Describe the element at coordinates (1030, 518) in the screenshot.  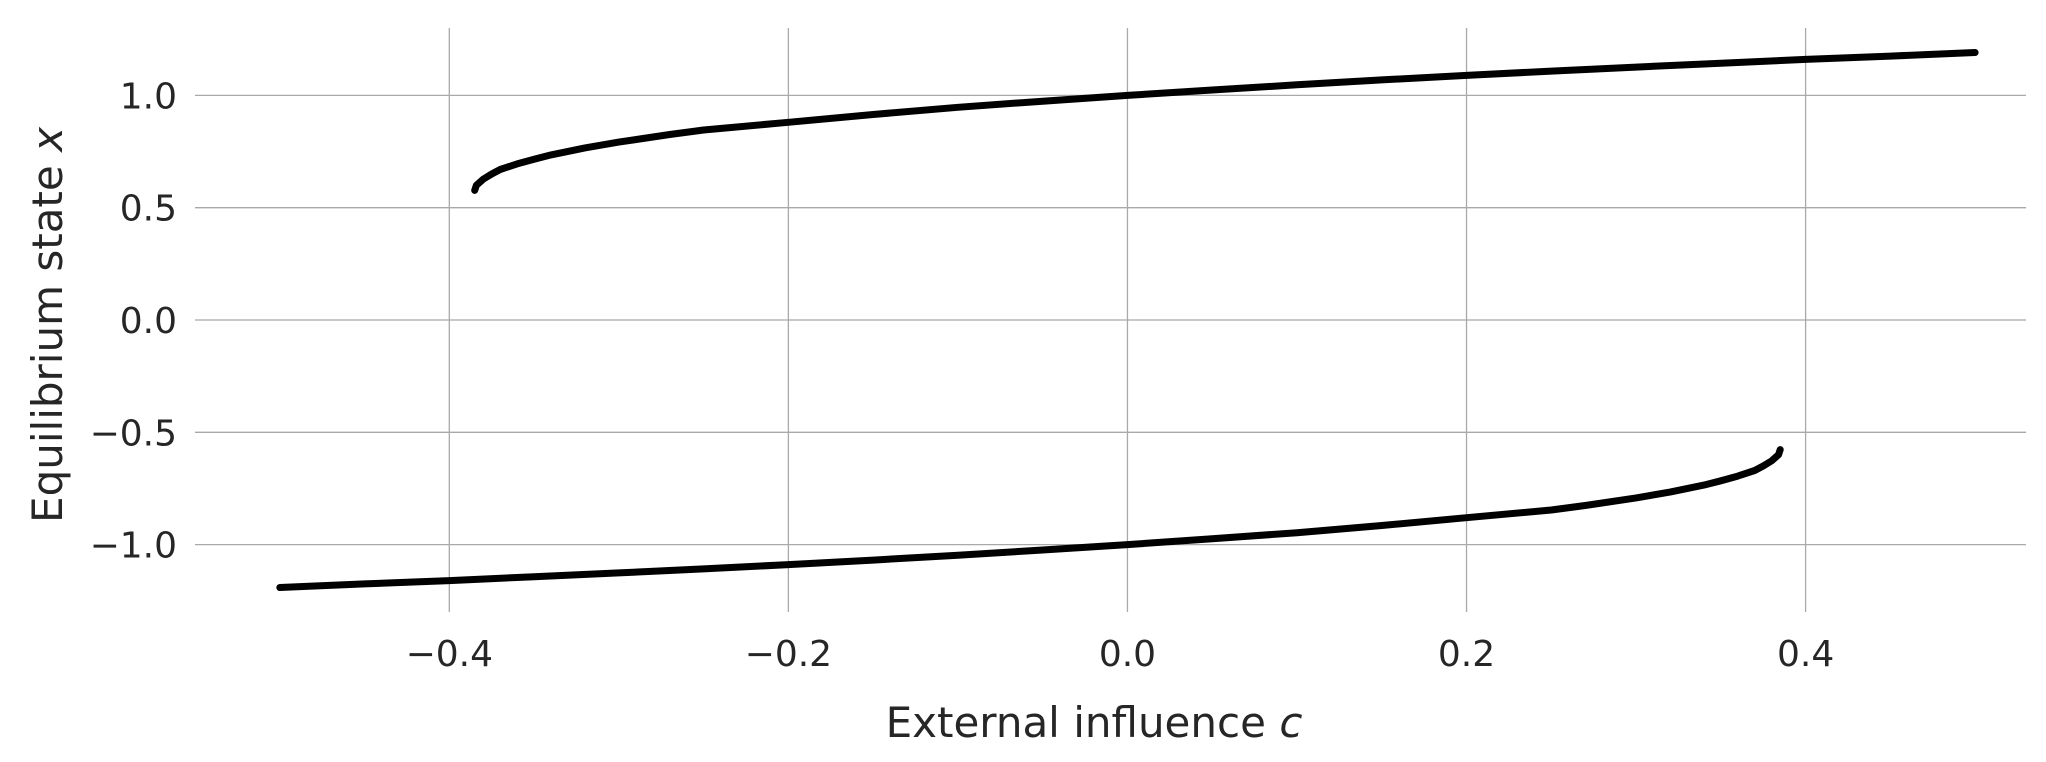
I see `lower-branch-line` at that location.